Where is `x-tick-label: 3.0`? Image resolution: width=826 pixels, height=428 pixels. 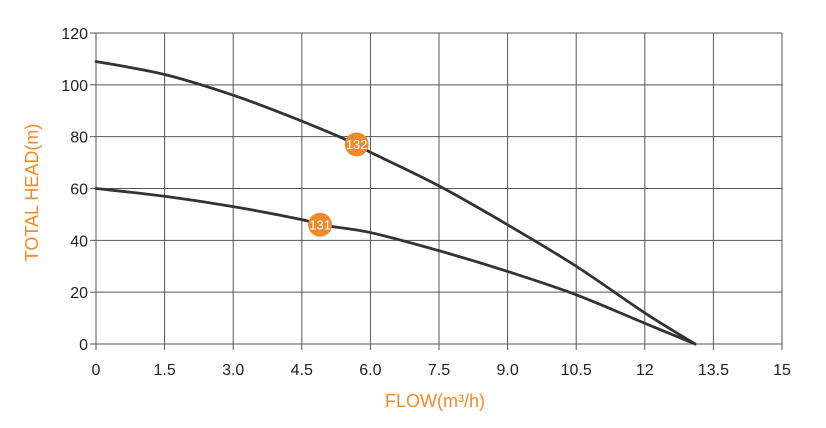
x-tick-label: 3.0 is located at coordinates (233, 370).